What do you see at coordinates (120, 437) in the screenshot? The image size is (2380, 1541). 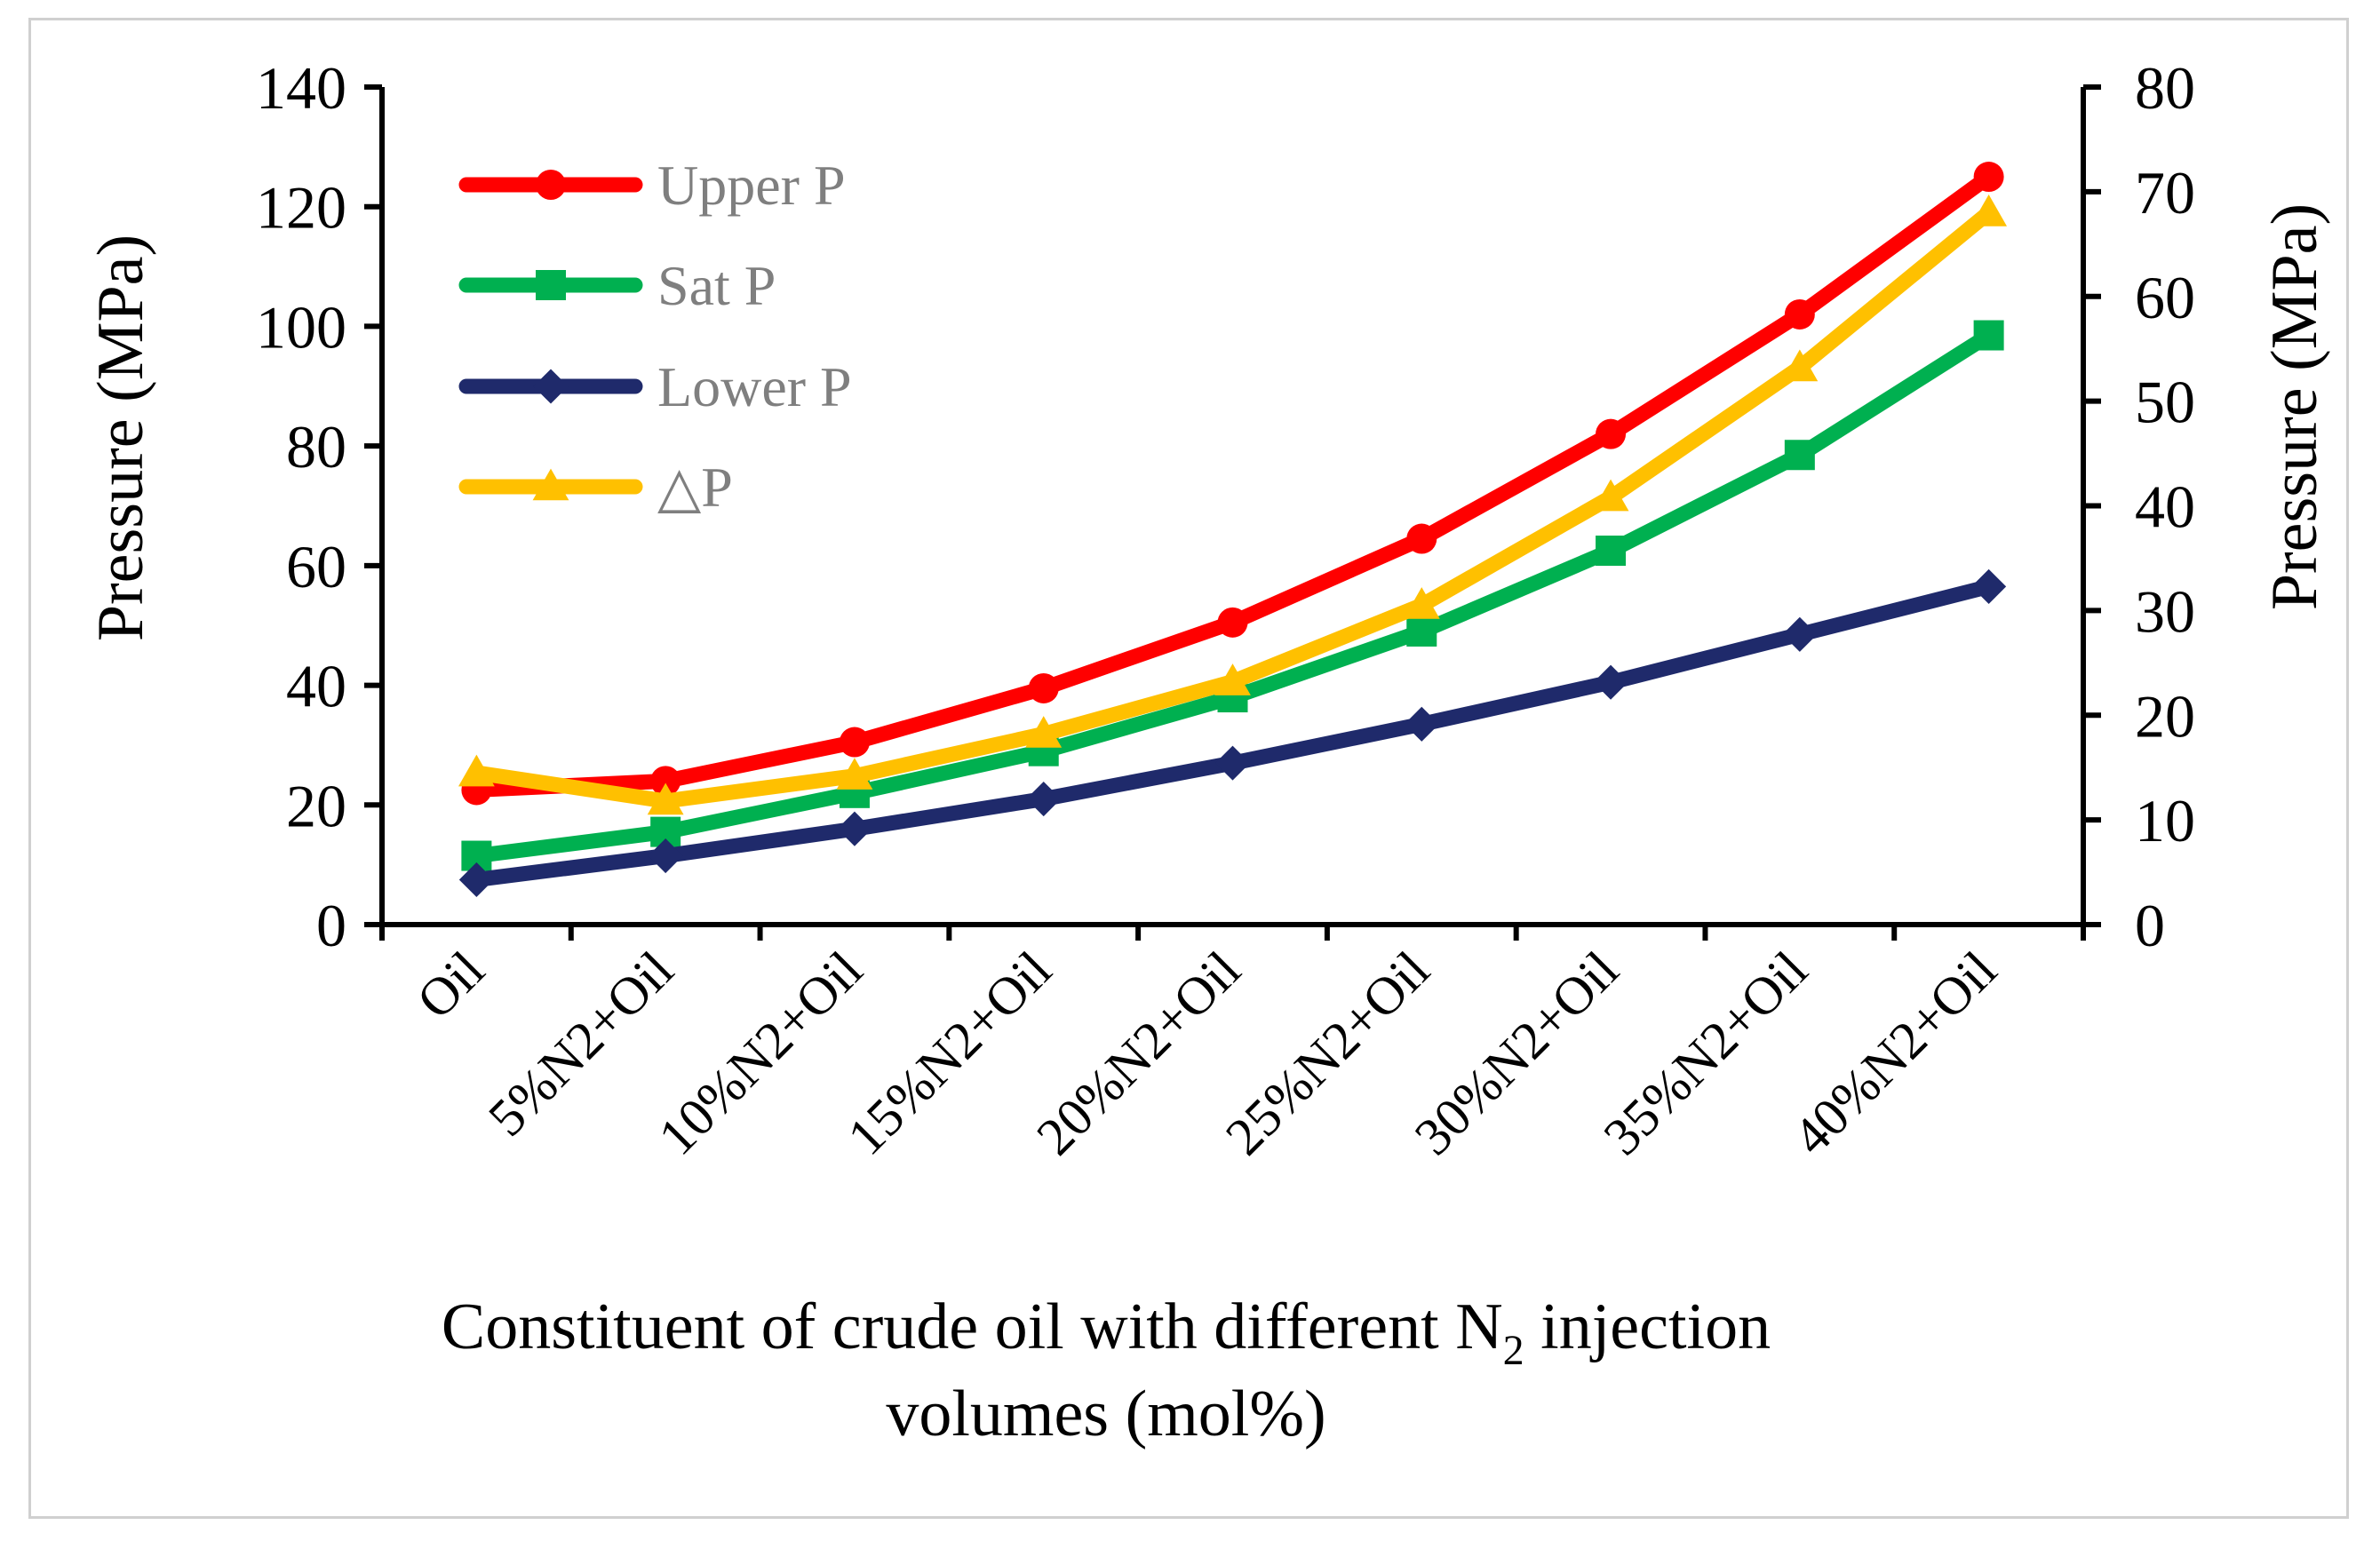 I see `y-axis-left-title: Pressure (MPa)` at bounding box center [120, 437].